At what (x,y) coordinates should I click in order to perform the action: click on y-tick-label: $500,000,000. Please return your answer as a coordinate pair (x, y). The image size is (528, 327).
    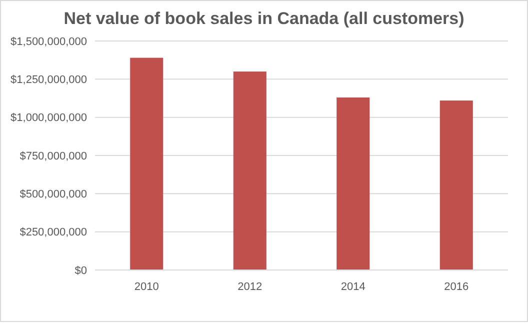
    Looking at the image, I should click on (53, 194).